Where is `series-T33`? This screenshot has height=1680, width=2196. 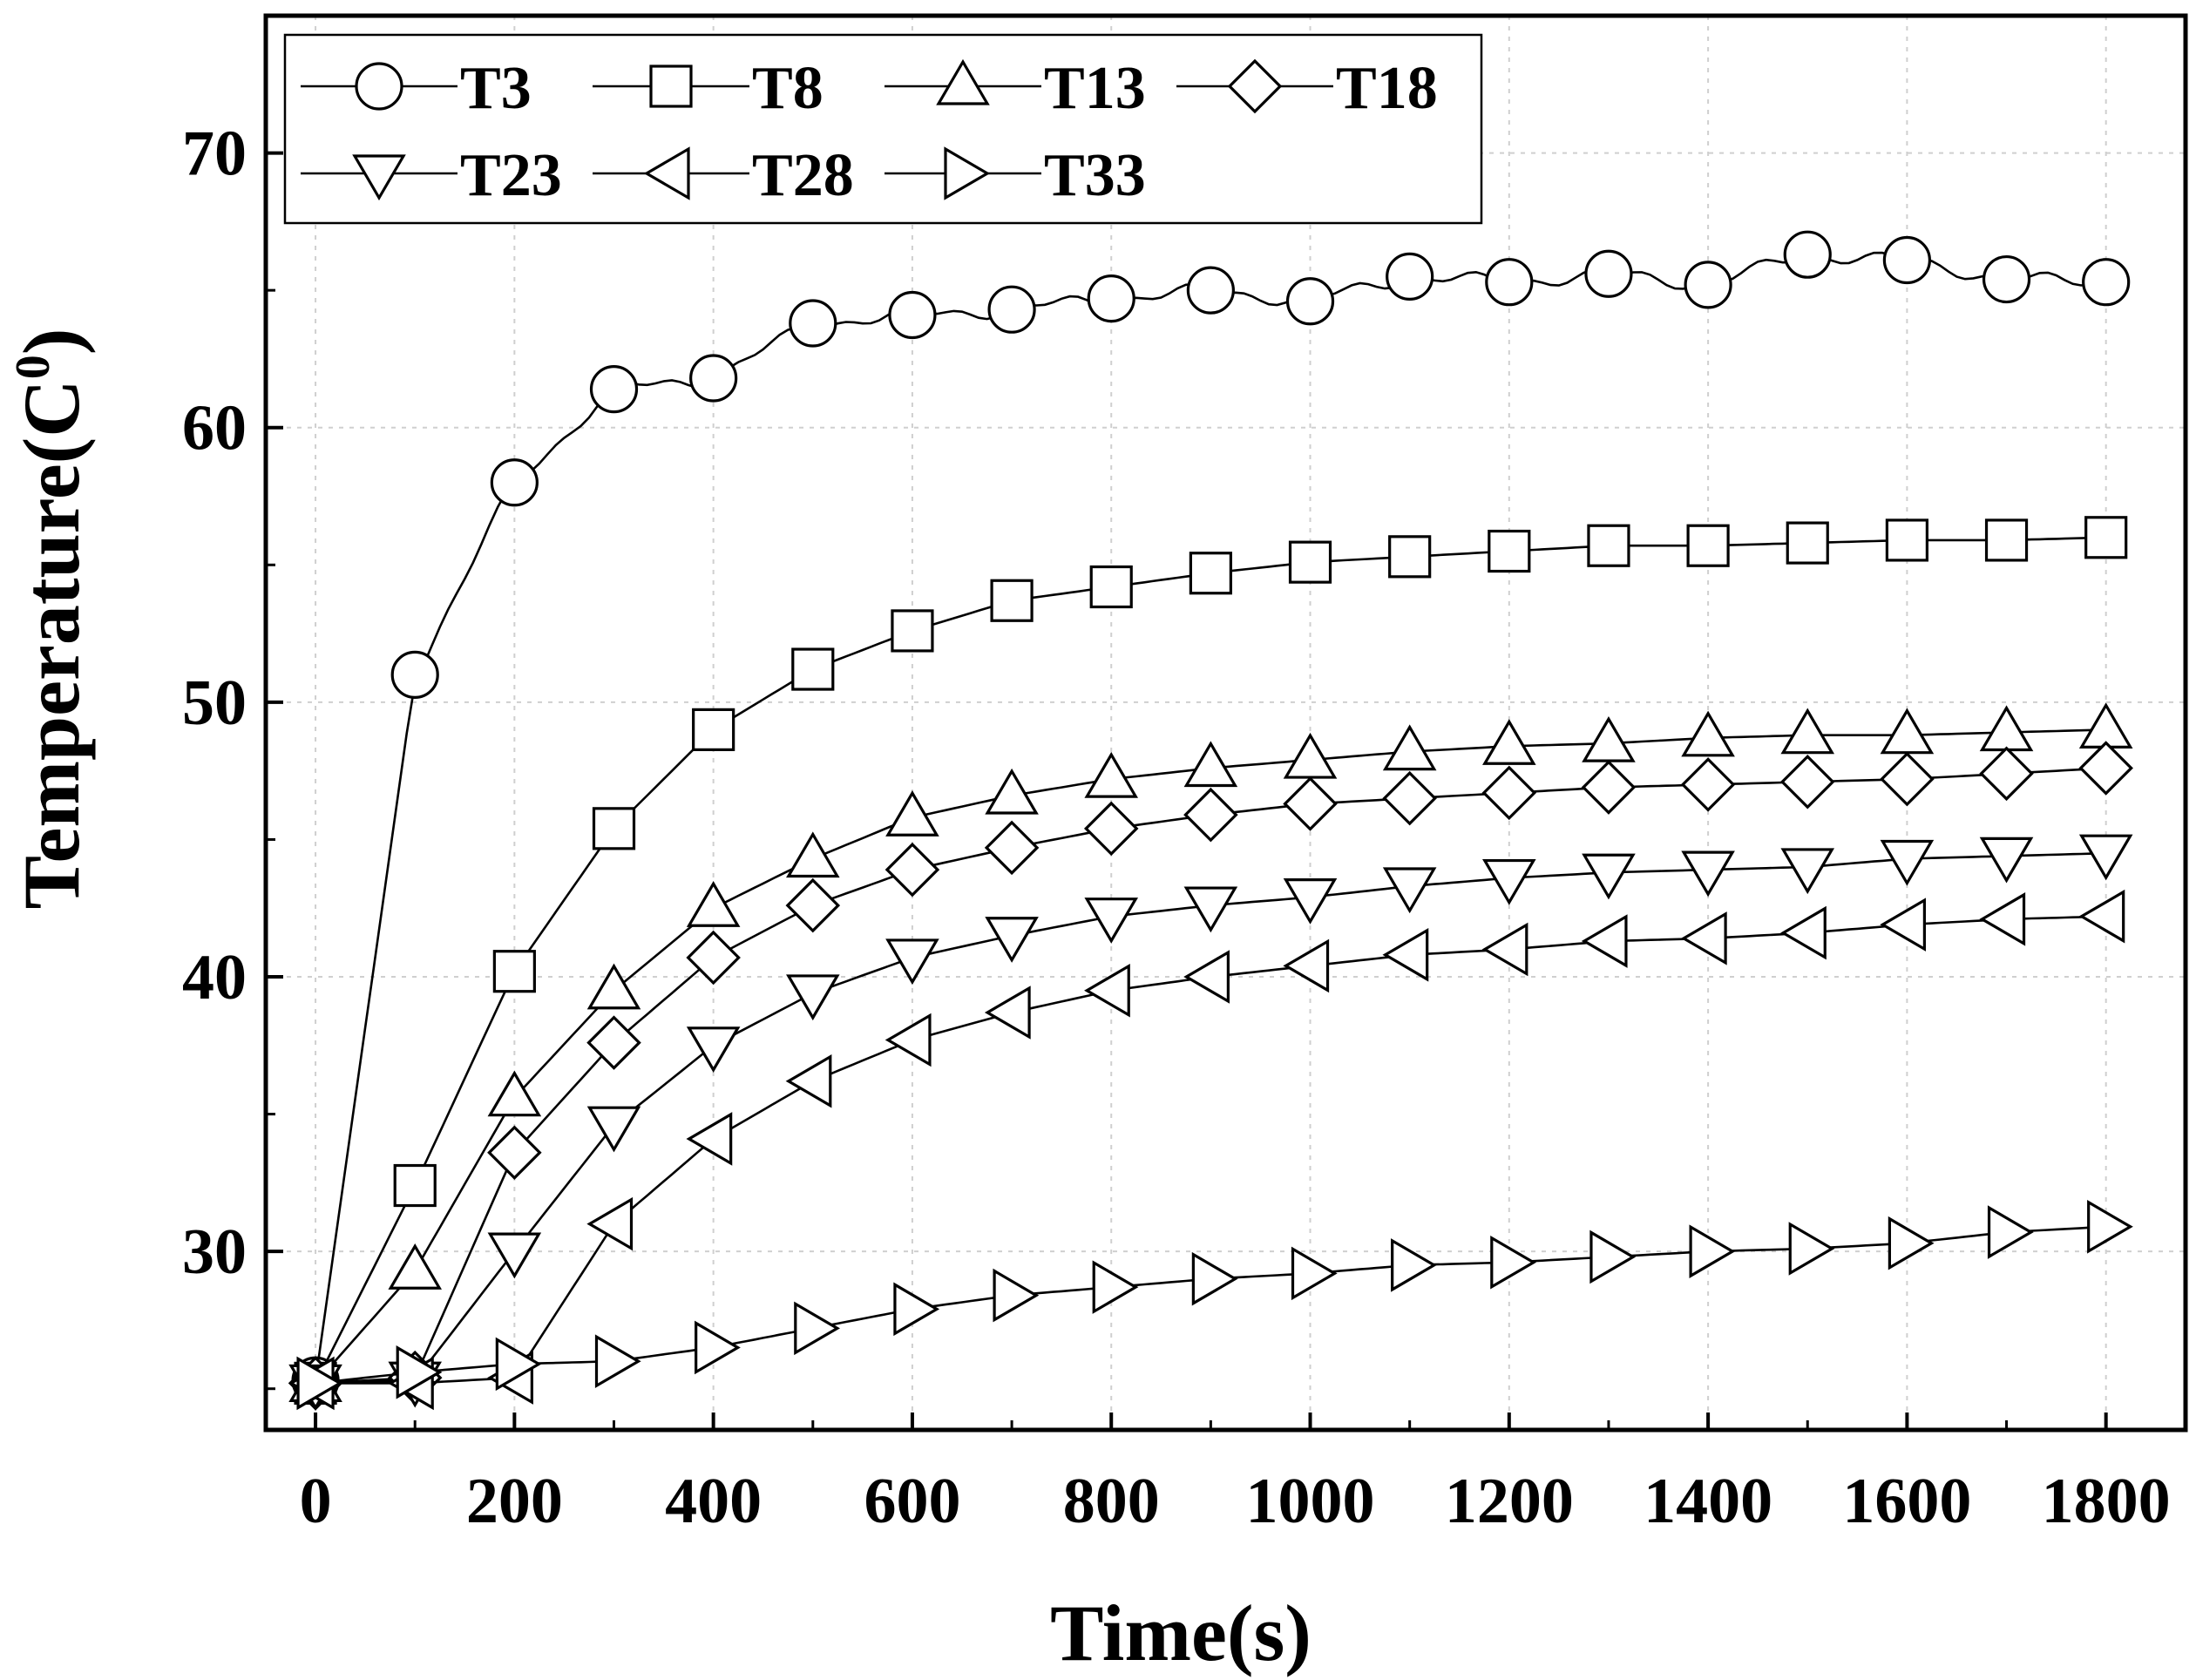 series-T33 is located at coordinates (1214, 1305).